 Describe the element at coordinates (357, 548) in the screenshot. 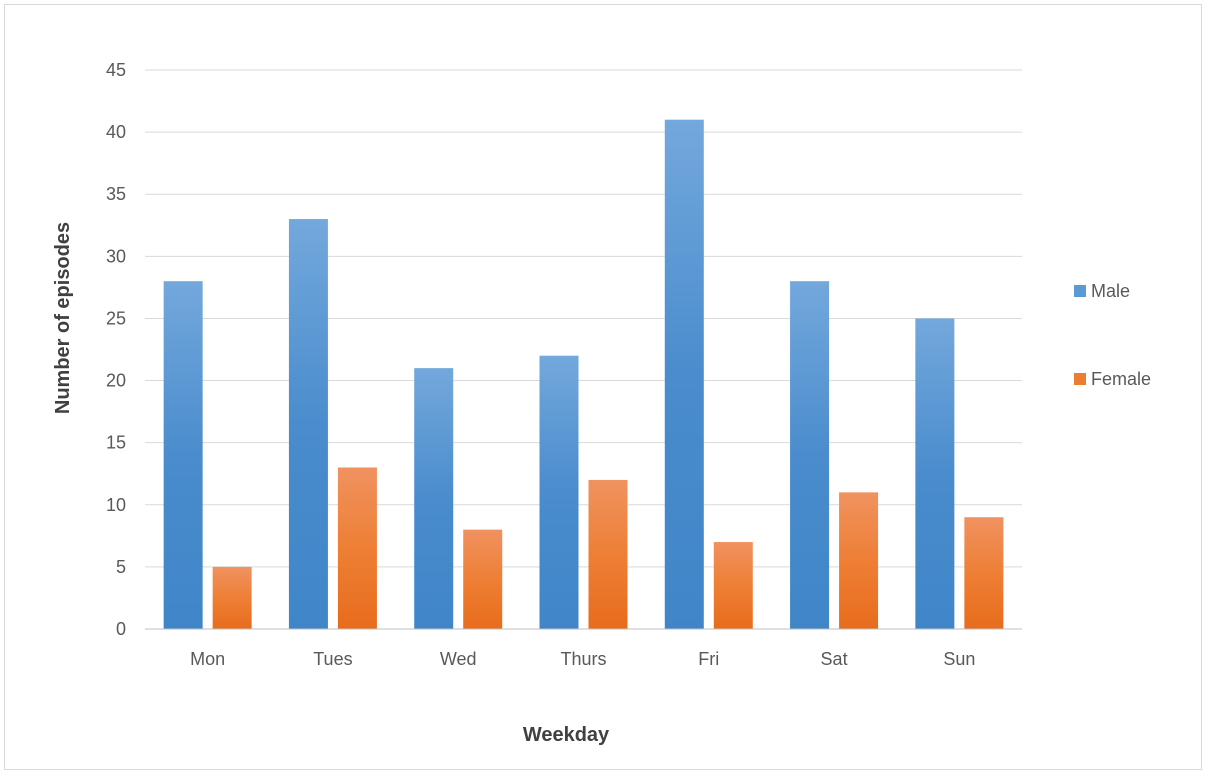

I see `bar-female-tues` at that location.